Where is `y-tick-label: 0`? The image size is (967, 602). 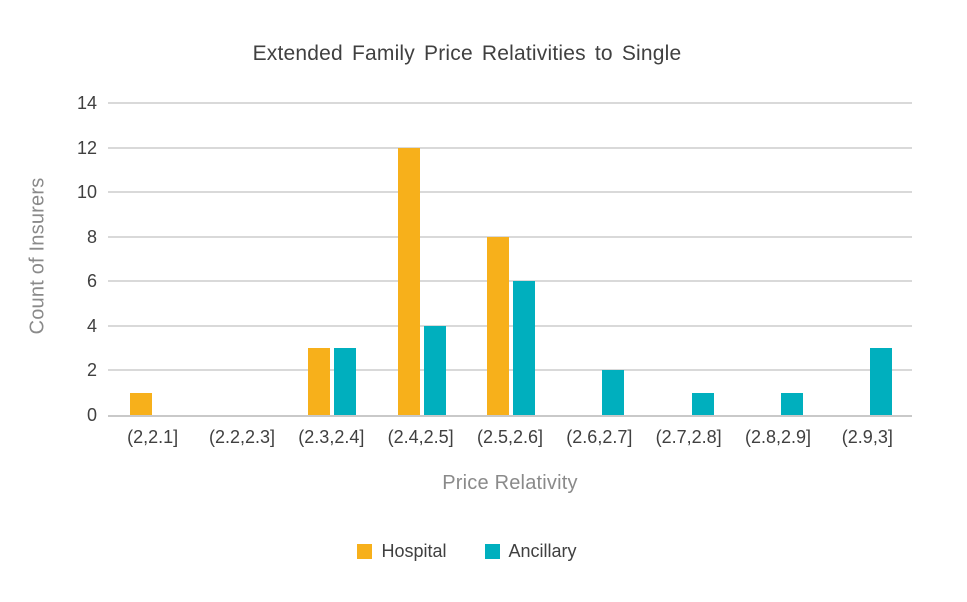 y-tick-label: 0 is located at coordinates (91, 415).